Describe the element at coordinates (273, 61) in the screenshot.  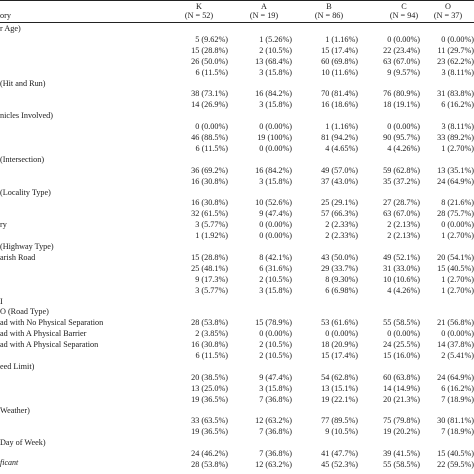
I see `cell-a: 13 (68.4%)` at that location.